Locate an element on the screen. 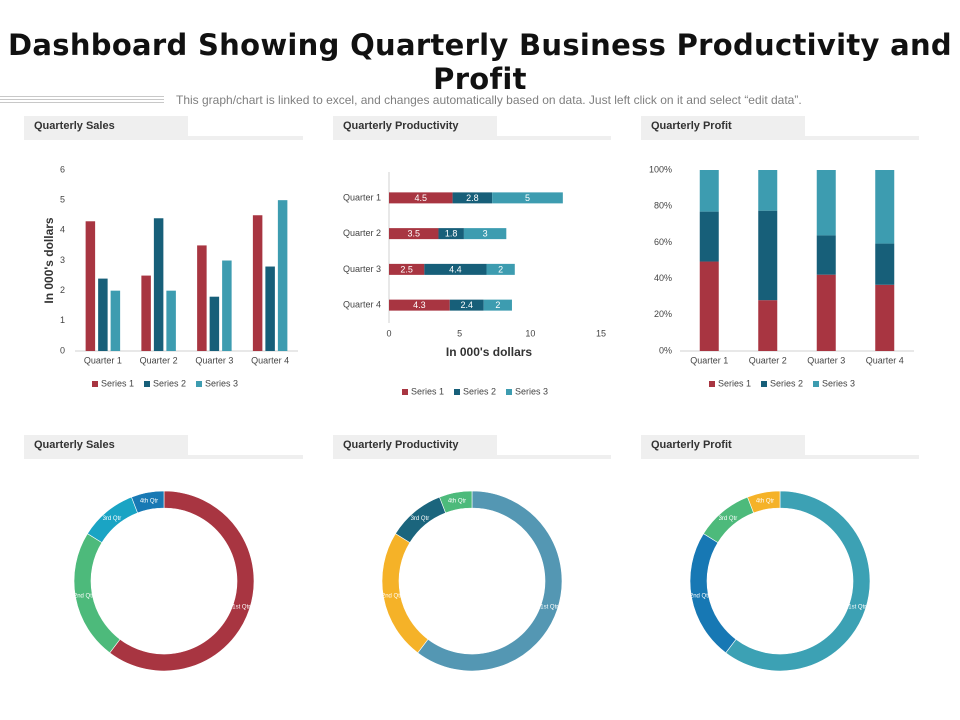 This screenshot has width=960, height=720. y-tick-label: 6 is located at coordinates (62, 169).